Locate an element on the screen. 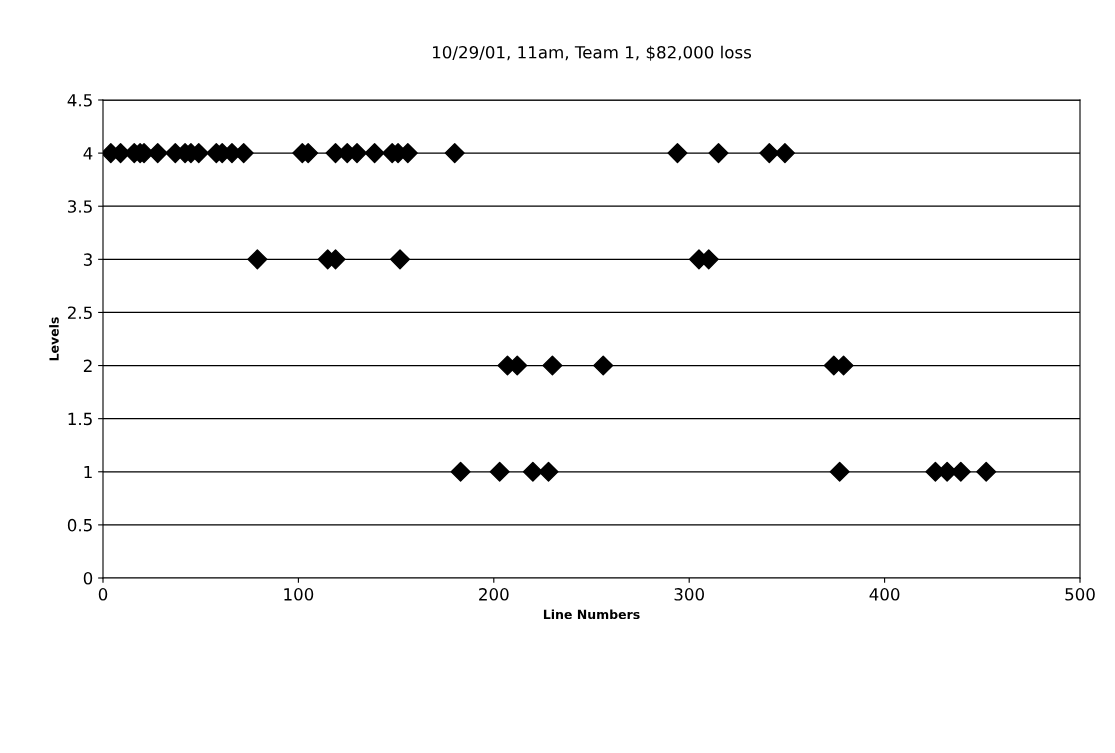 This screenshot has width=1115, height=753. y-tick-label: 0 is located at coordinates (88, 578).